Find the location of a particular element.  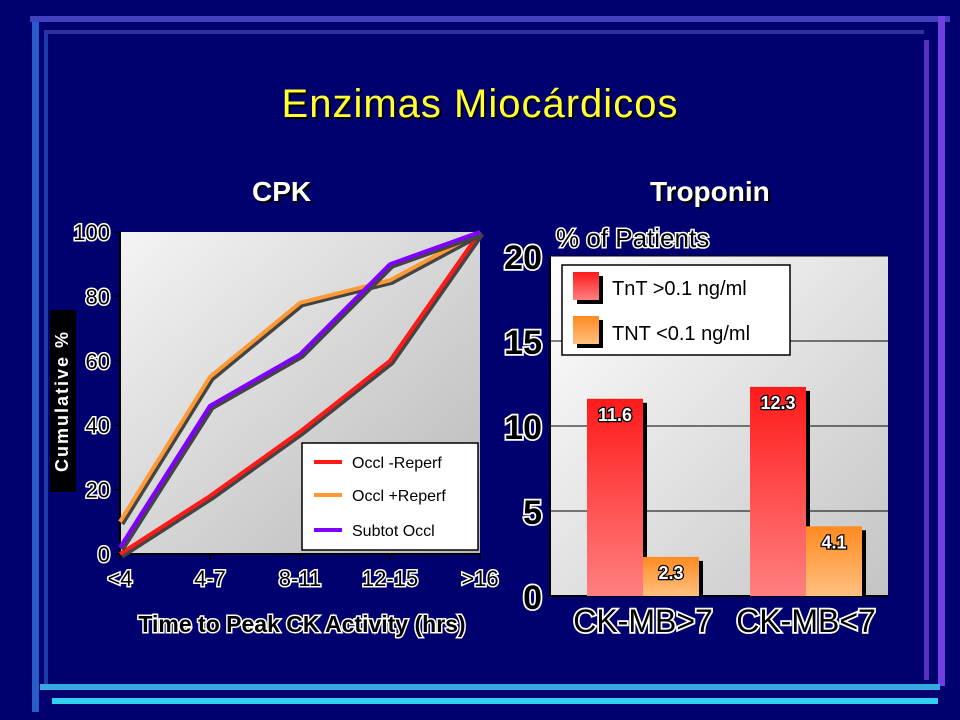

cpk-y-tick-label: 40 is located at coordinates (98, 425).